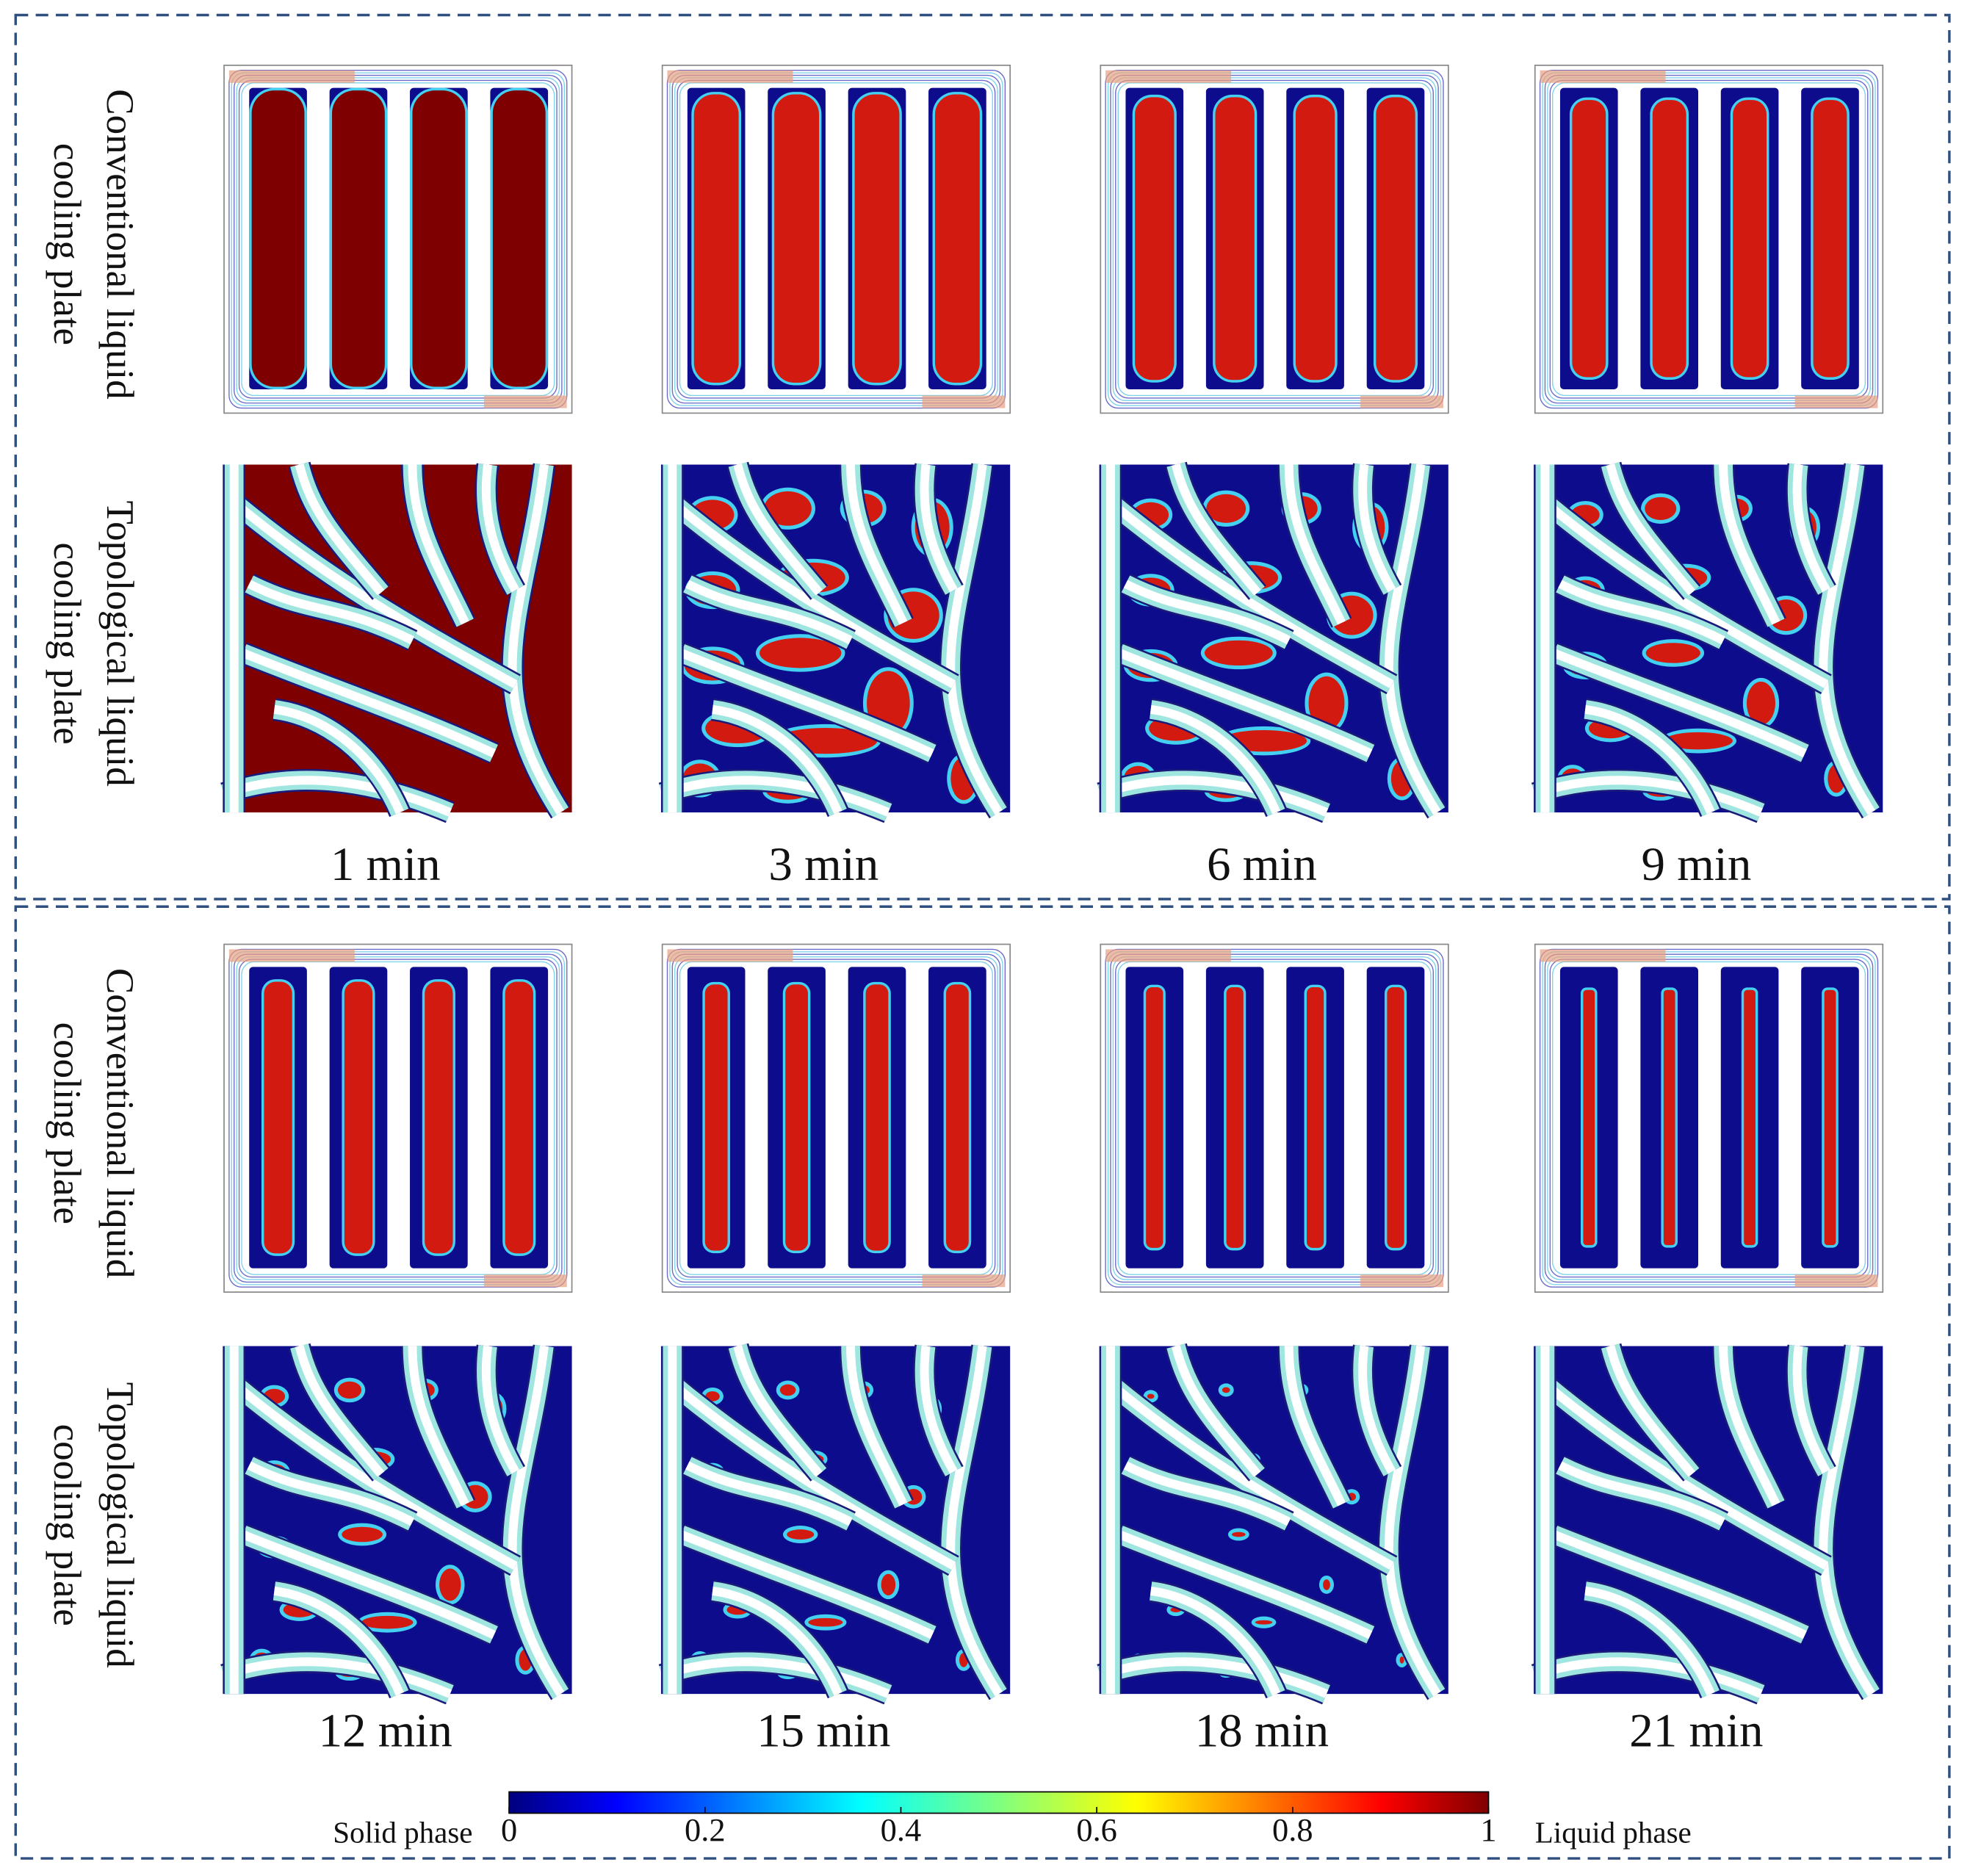  Describe the element at coordinates (1262, 1731) in the screenshot. I see `time-label: 18 min` at that location.